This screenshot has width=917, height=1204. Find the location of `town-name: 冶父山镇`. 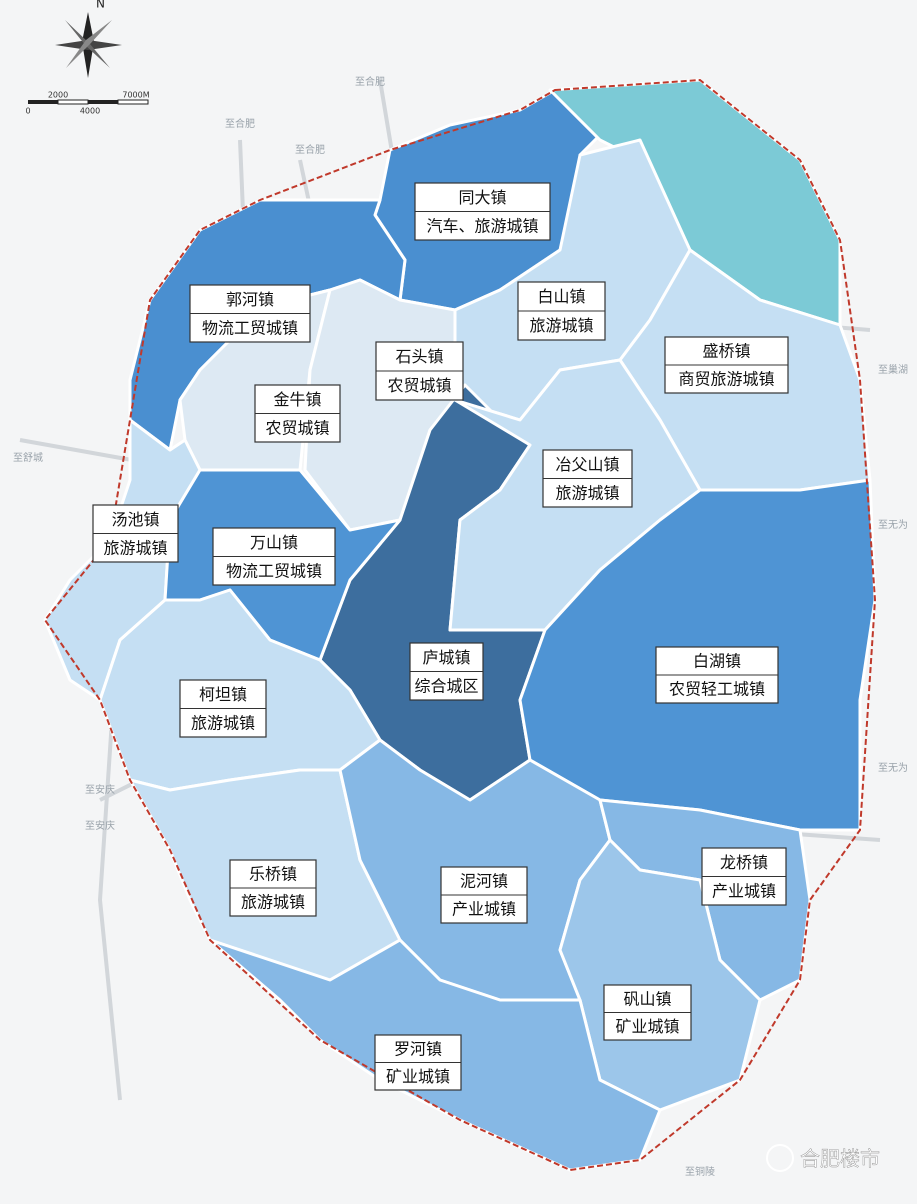

town-name: 冶父山镇 is located at coordinates (587, 464).